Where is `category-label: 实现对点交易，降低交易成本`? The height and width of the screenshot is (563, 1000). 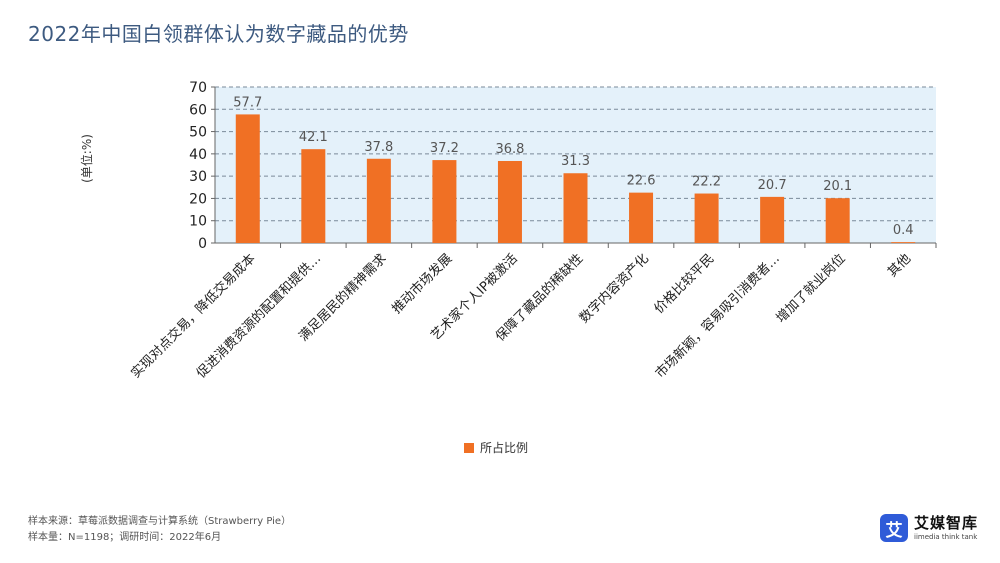
category-label: 实现对点交易，降低交易成本 is located at coordinates (193, 316).